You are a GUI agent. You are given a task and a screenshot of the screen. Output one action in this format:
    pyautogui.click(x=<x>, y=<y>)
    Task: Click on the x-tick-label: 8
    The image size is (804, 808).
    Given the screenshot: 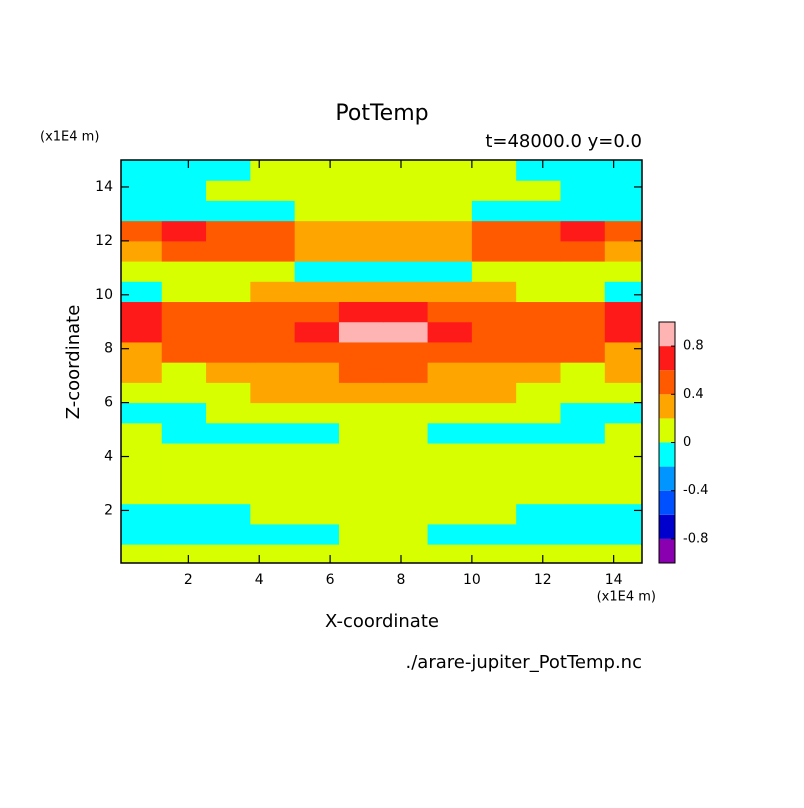 What is the action you would take?
    pyautogui.click(x=401, y=580)
    